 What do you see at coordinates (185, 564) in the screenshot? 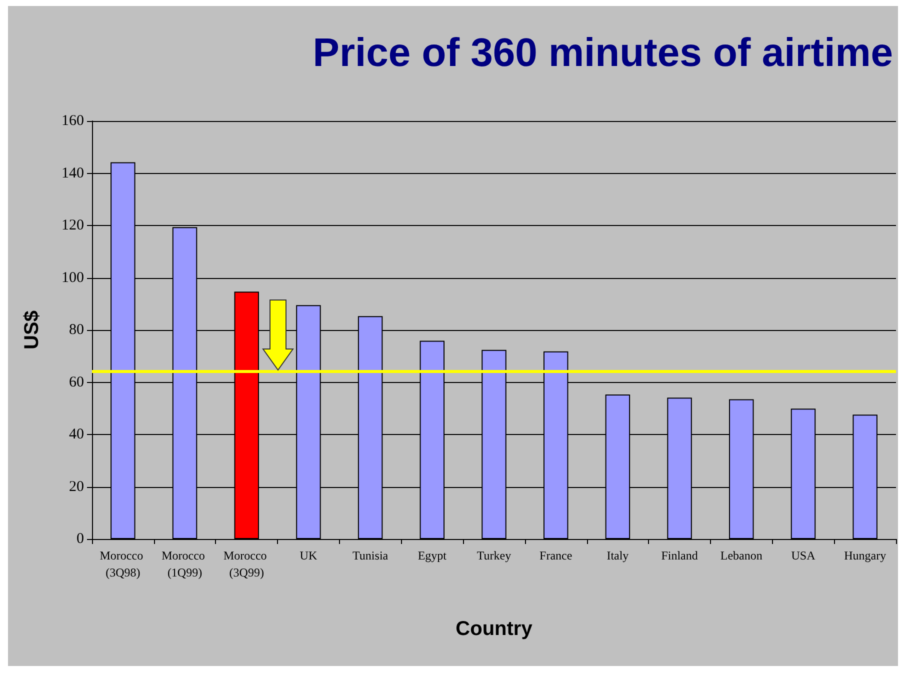
I see `x-tick-label: Morocco (1Q99)` at bounding box center [185, 564].